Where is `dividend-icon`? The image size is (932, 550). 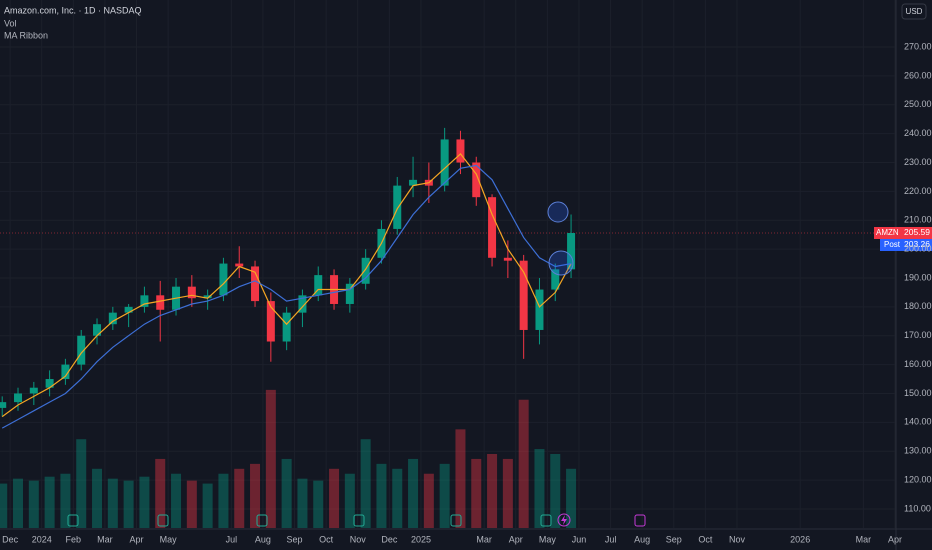 dividend-icon is located at coordinates (564, 520).